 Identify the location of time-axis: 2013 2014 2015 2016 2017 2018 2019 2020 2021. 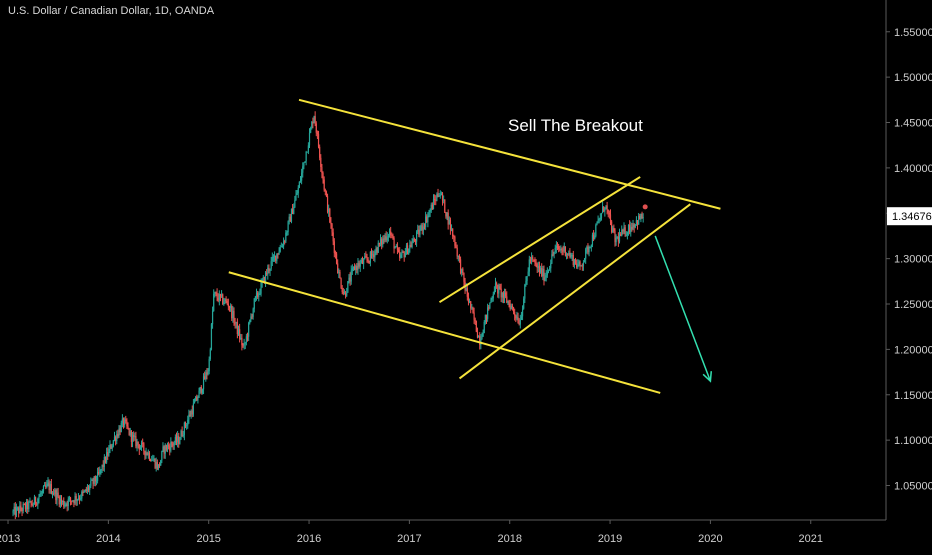
(443, 532).